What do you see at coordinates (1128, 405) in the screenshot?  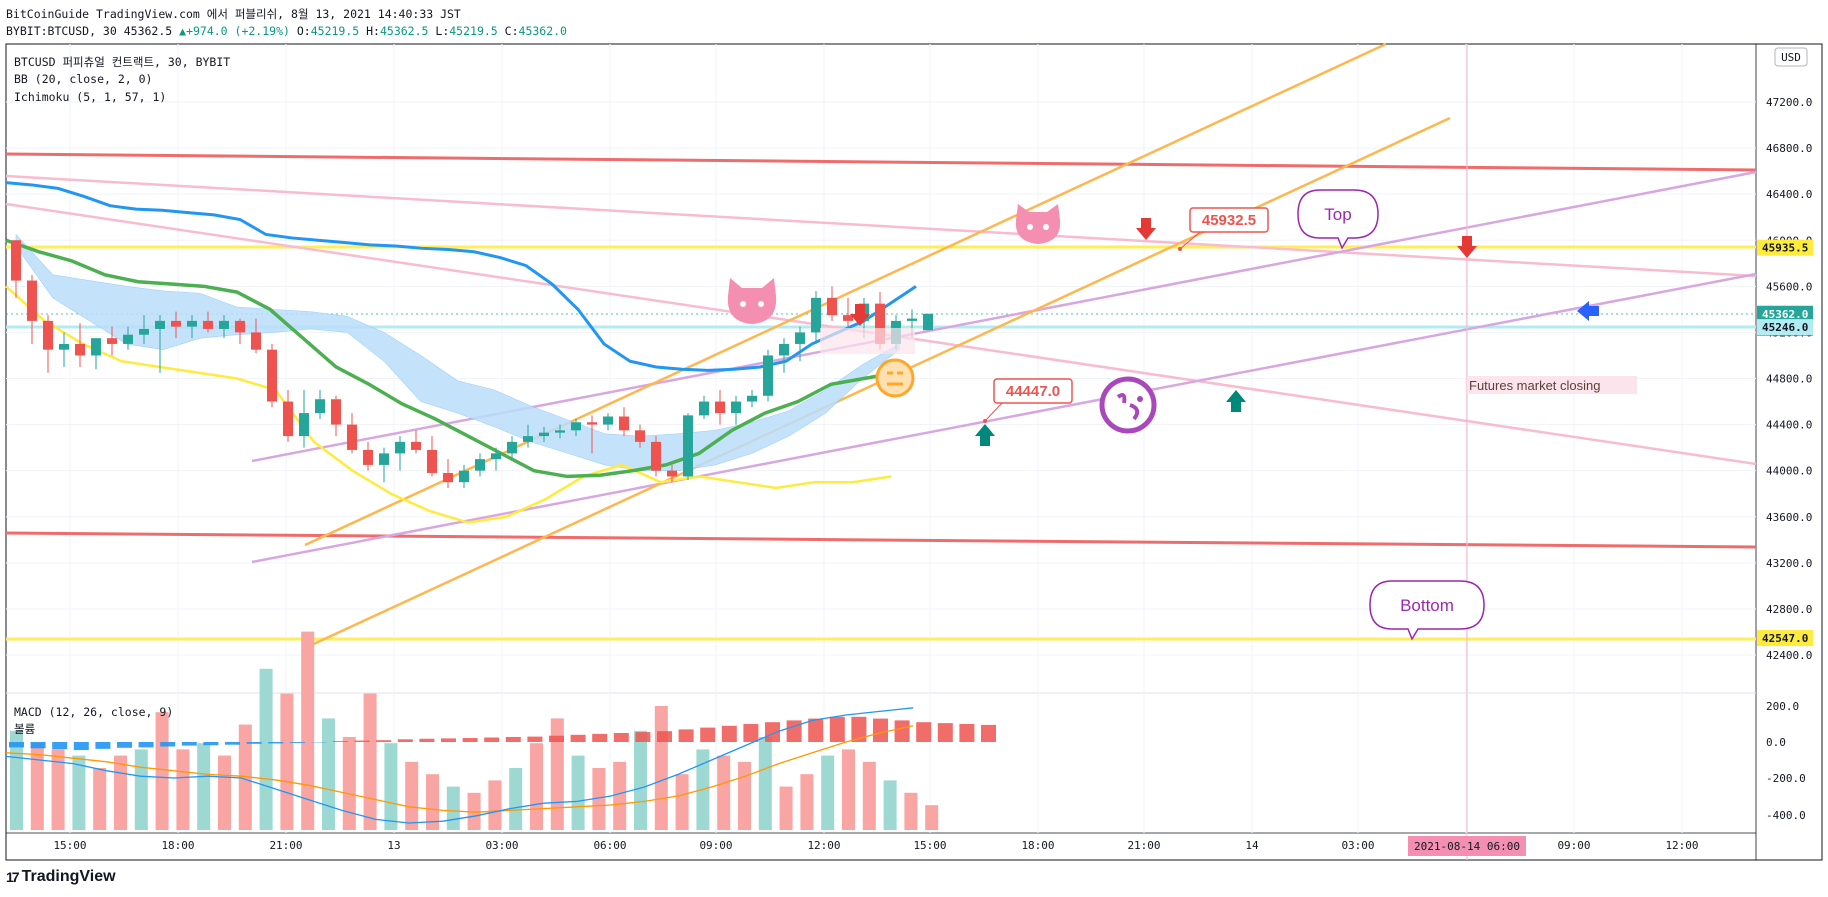 I see `dizzy-face-icon` at bounding box center [1128, 405].